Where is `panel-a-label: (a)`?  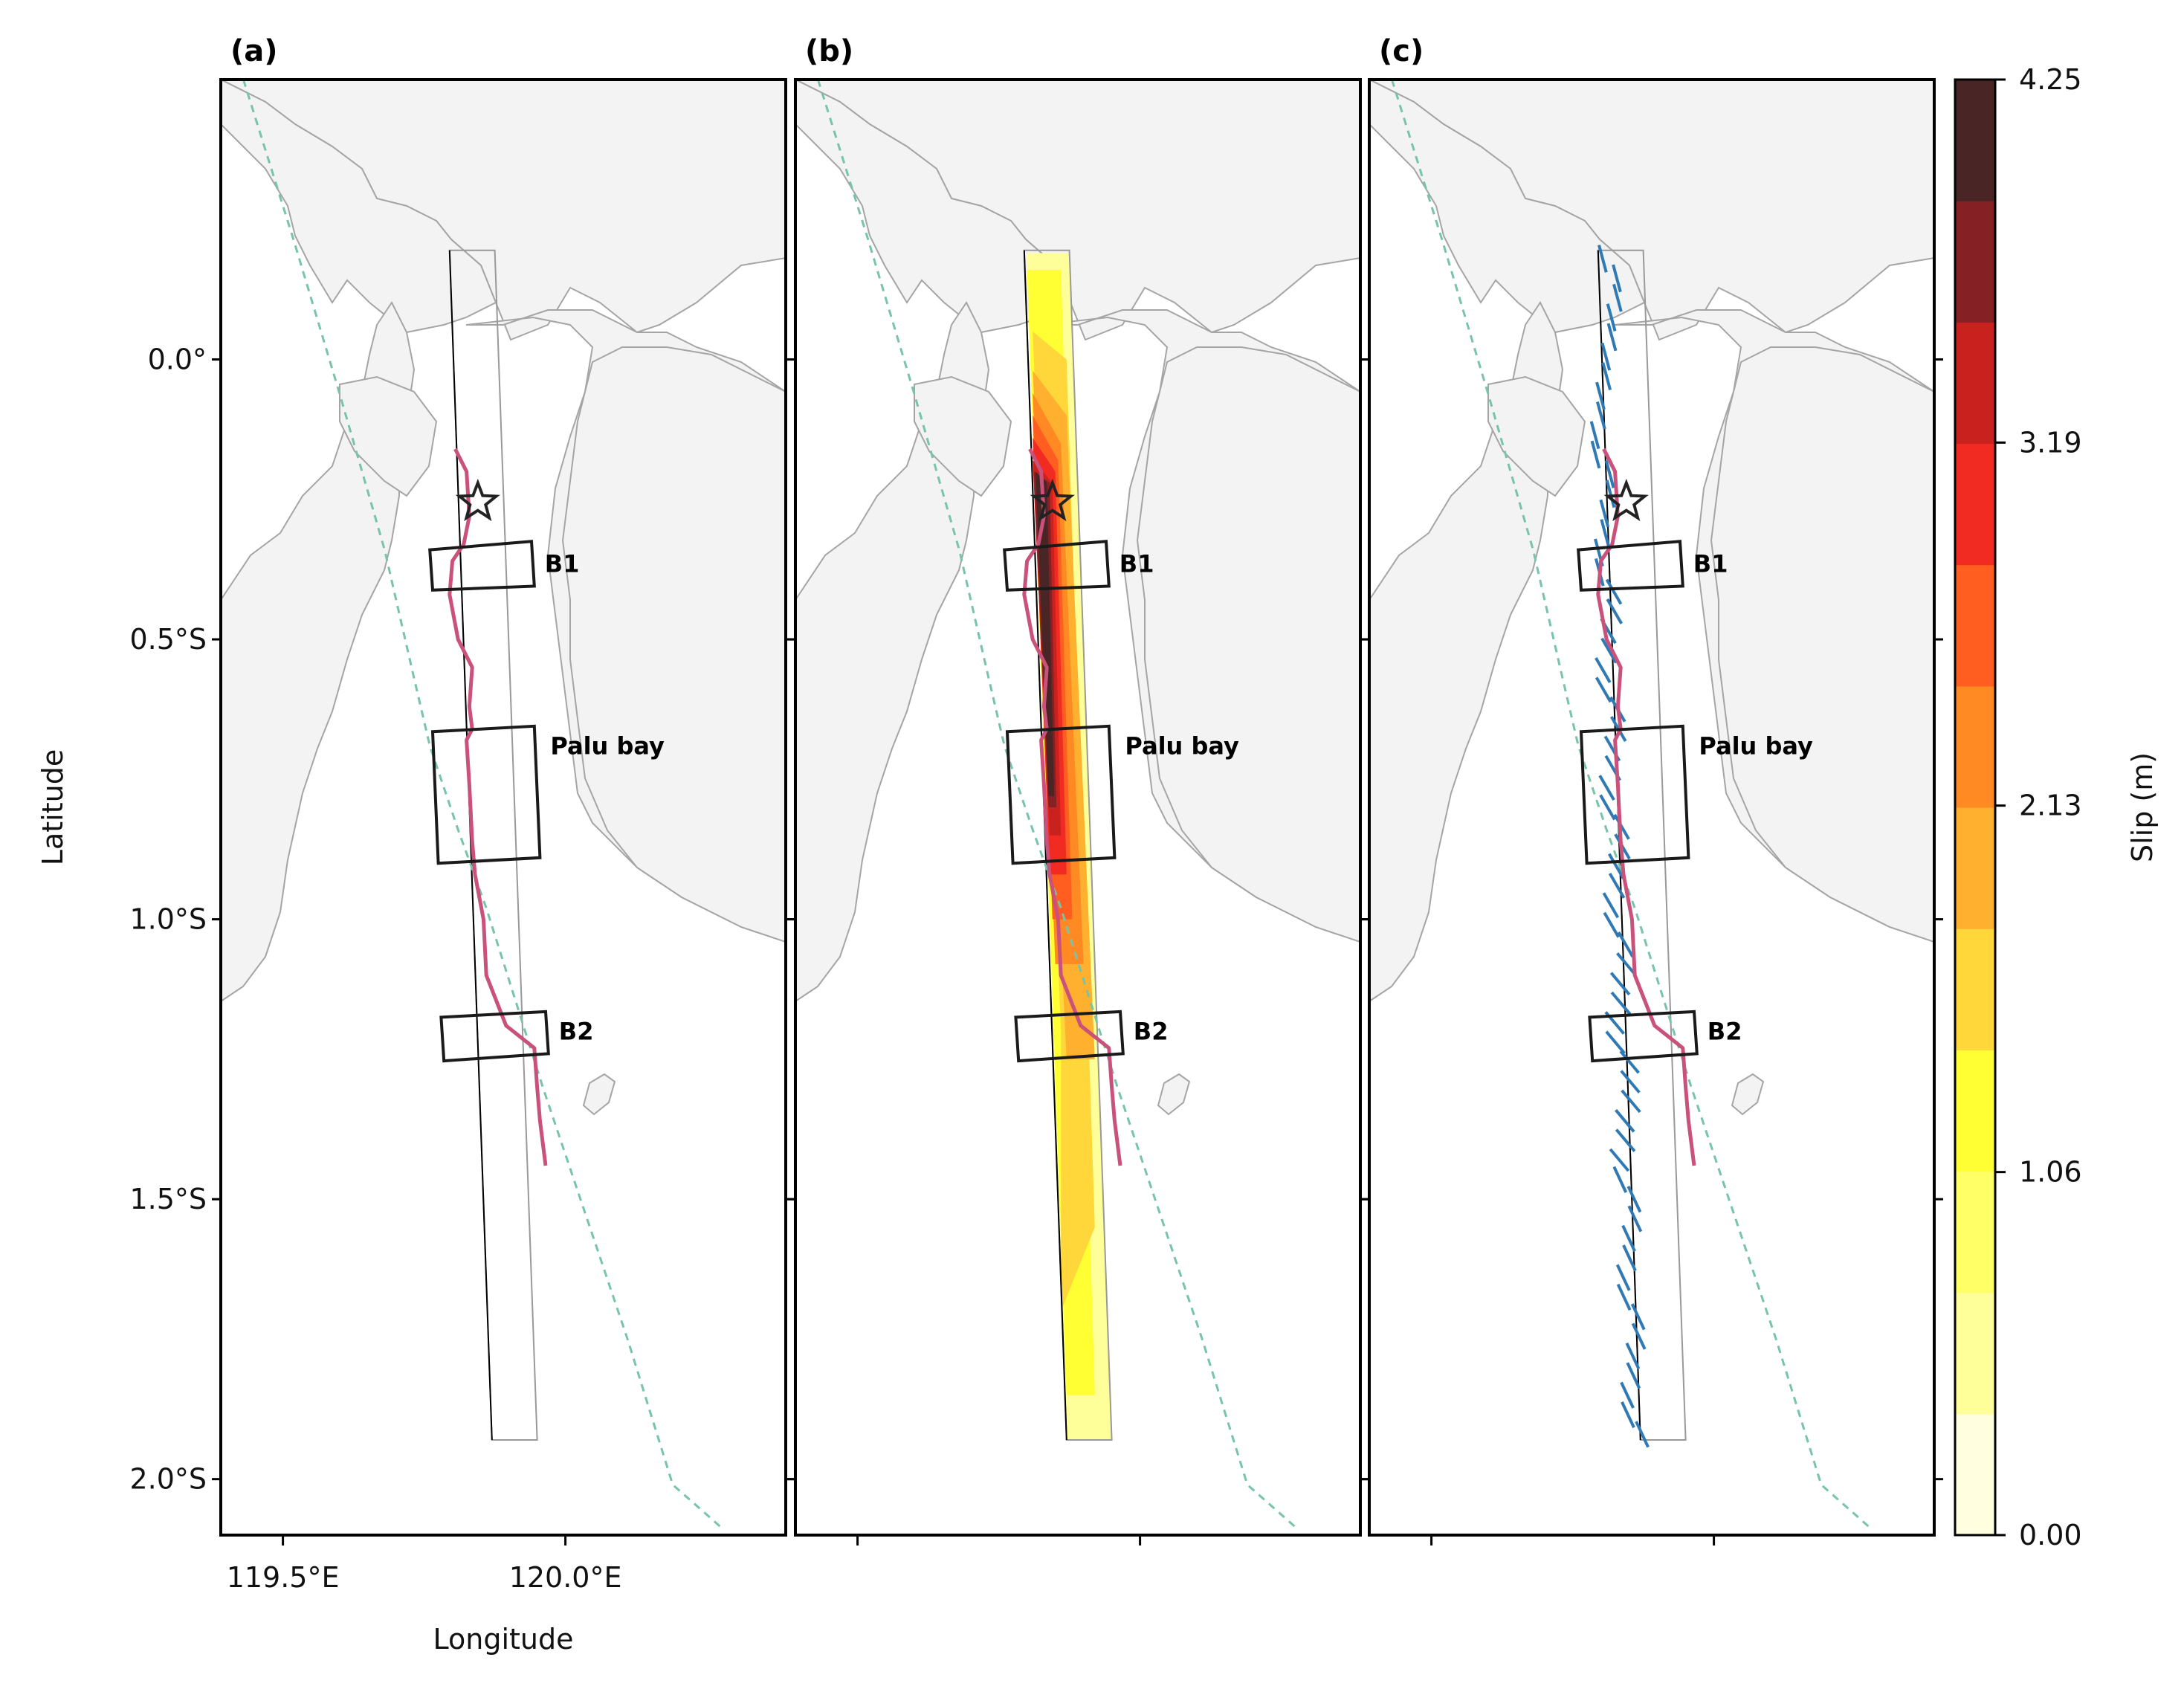 panel-a-label: (a) is located at coordinates (254, 51).